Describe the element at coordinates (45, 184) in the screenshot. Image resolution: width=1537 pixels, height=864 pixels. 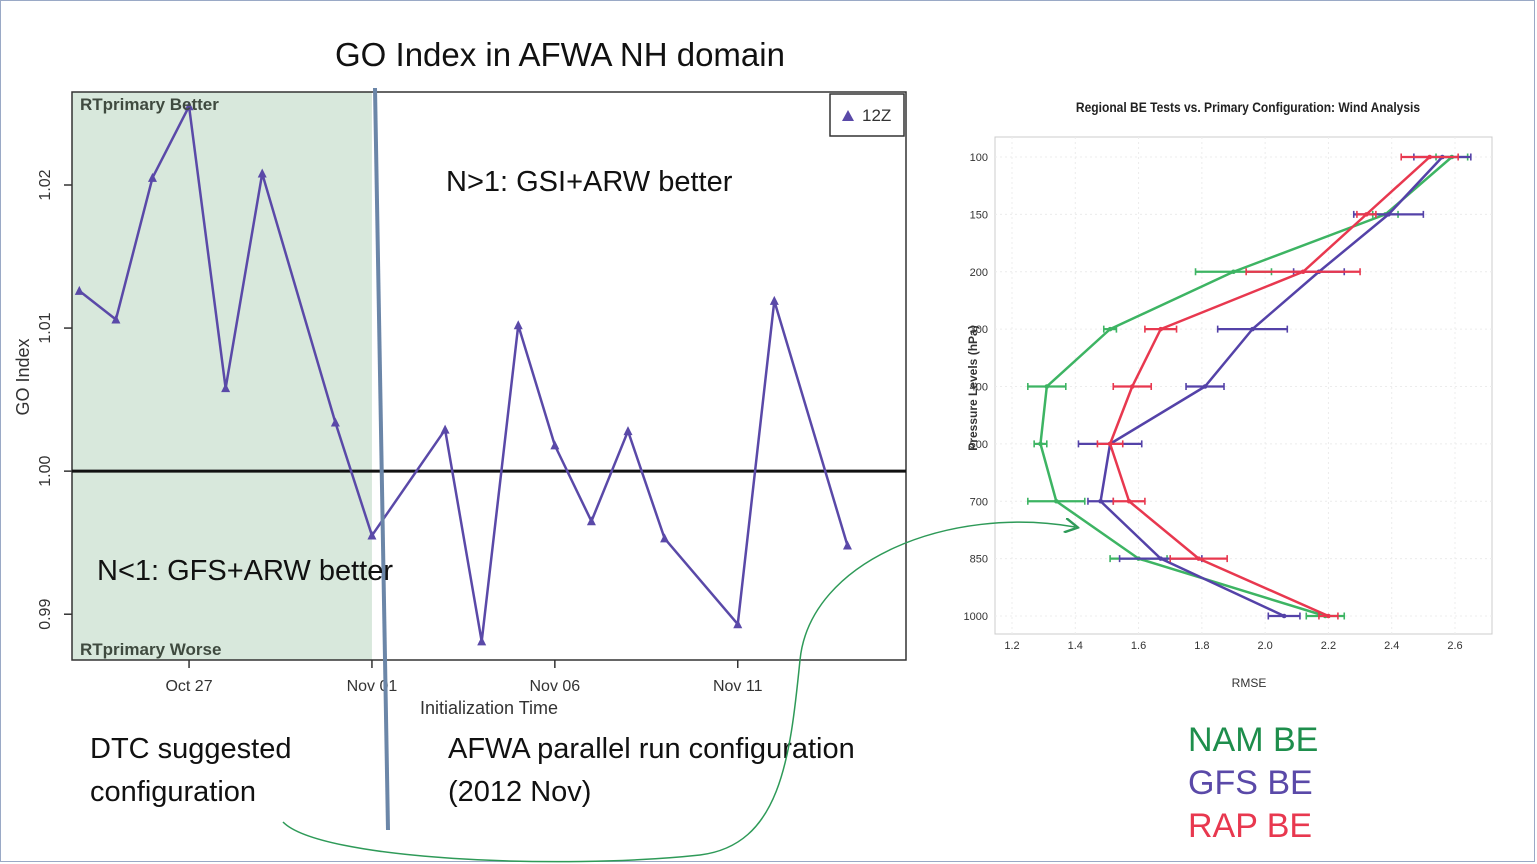
I see `go-y-tick-label: 1.02` at that location.